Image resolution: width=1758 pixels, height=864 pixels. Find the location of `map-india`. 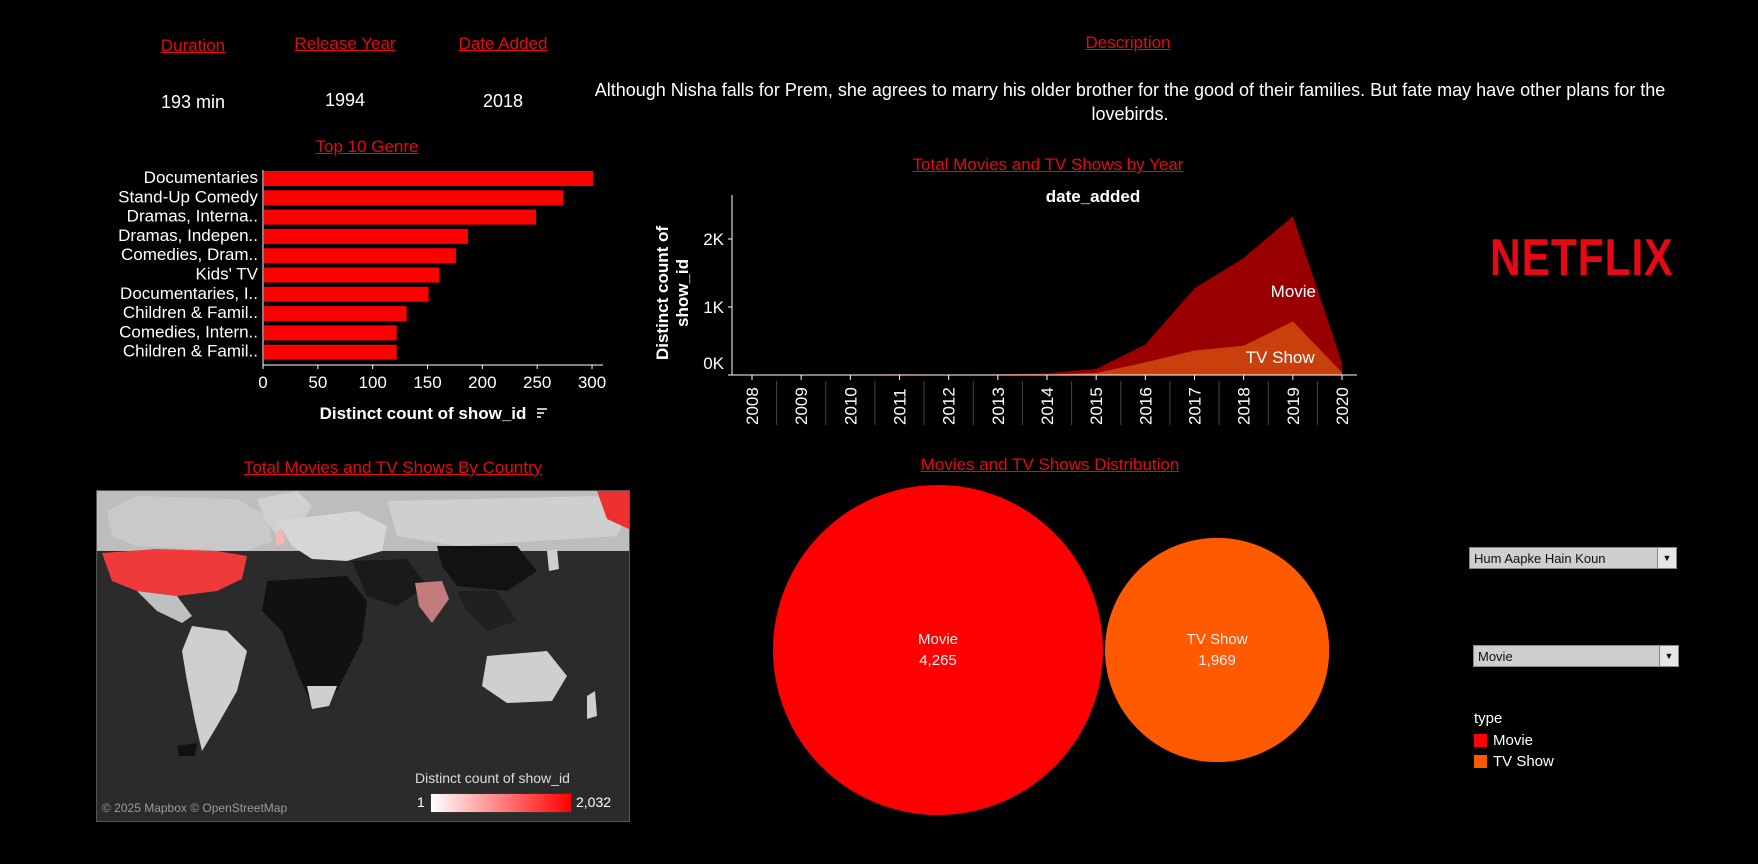

map-india is located at coordinates (432, 602).